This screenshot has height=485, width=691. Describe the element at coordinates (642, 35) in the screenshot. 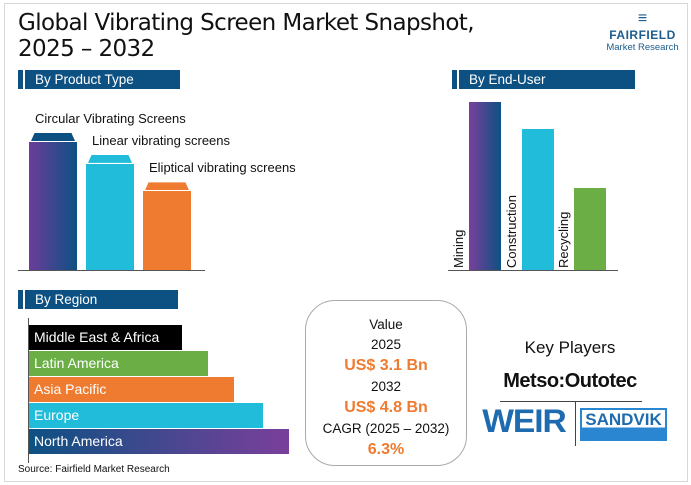

I see `logo-brand: FAIRFIELD` at that location.